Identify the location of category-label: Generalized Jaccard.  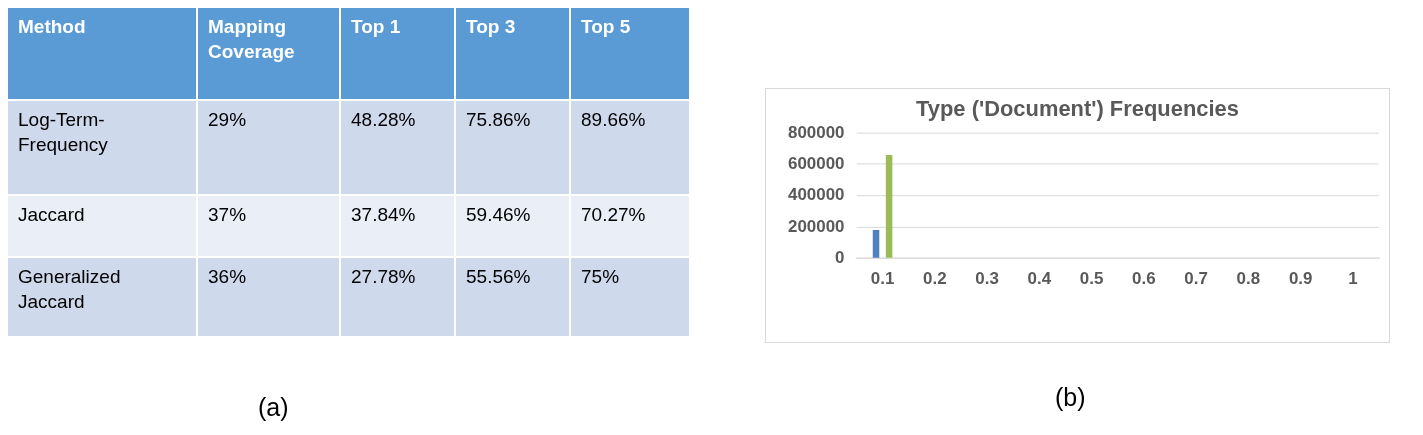
(69, 289).